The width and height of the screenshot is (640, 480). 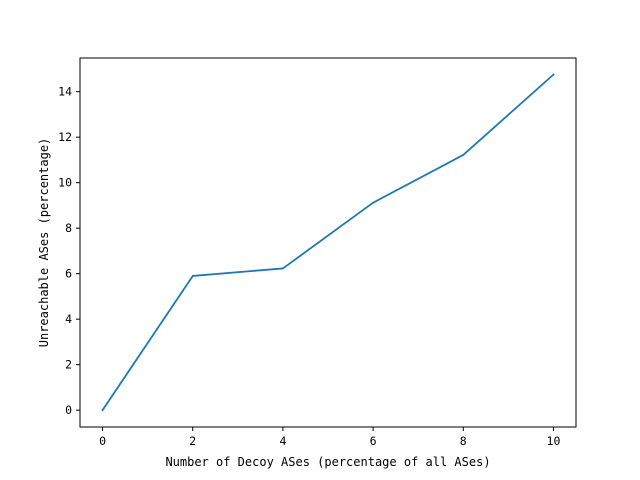 What do you see at coordinates (329, 437) in the screenshot?
I see `x-axis-ticks: 0 2 4 6 8 10` at bounding box center [329, 437].